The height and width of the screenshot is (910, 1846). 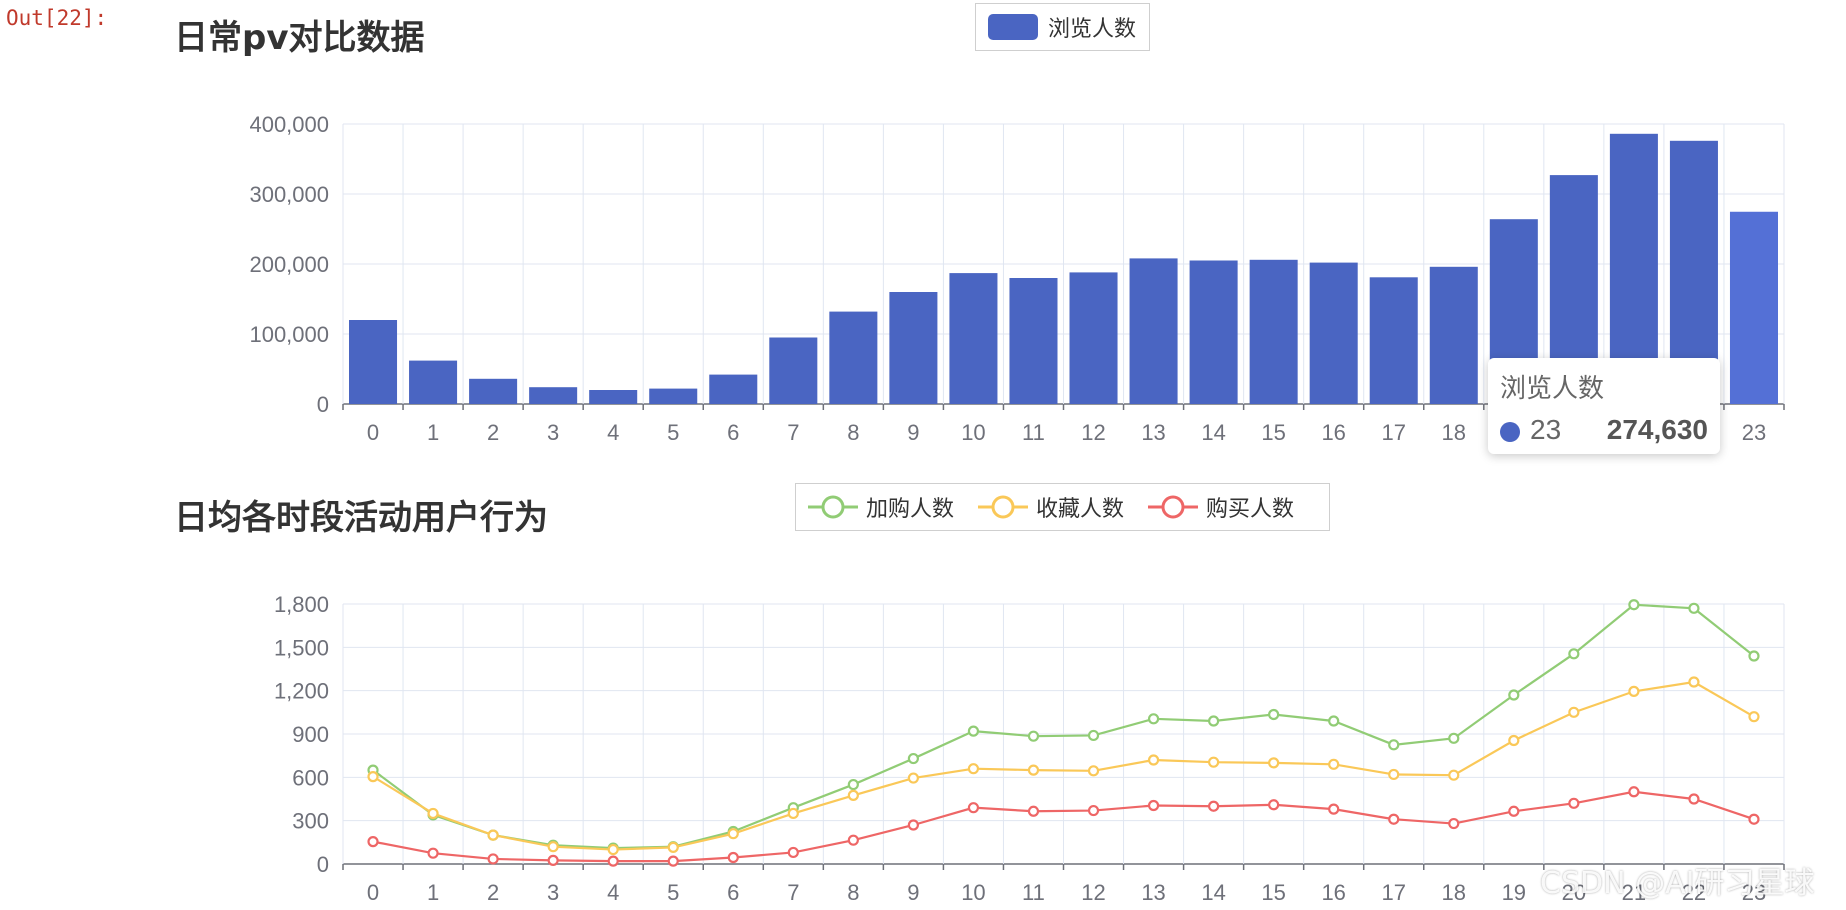 What do you see at coordinates (1213, 432) in the screenshot?
I see `bar-chart-xtick-label: 14` at bounding box center [1213, 432].